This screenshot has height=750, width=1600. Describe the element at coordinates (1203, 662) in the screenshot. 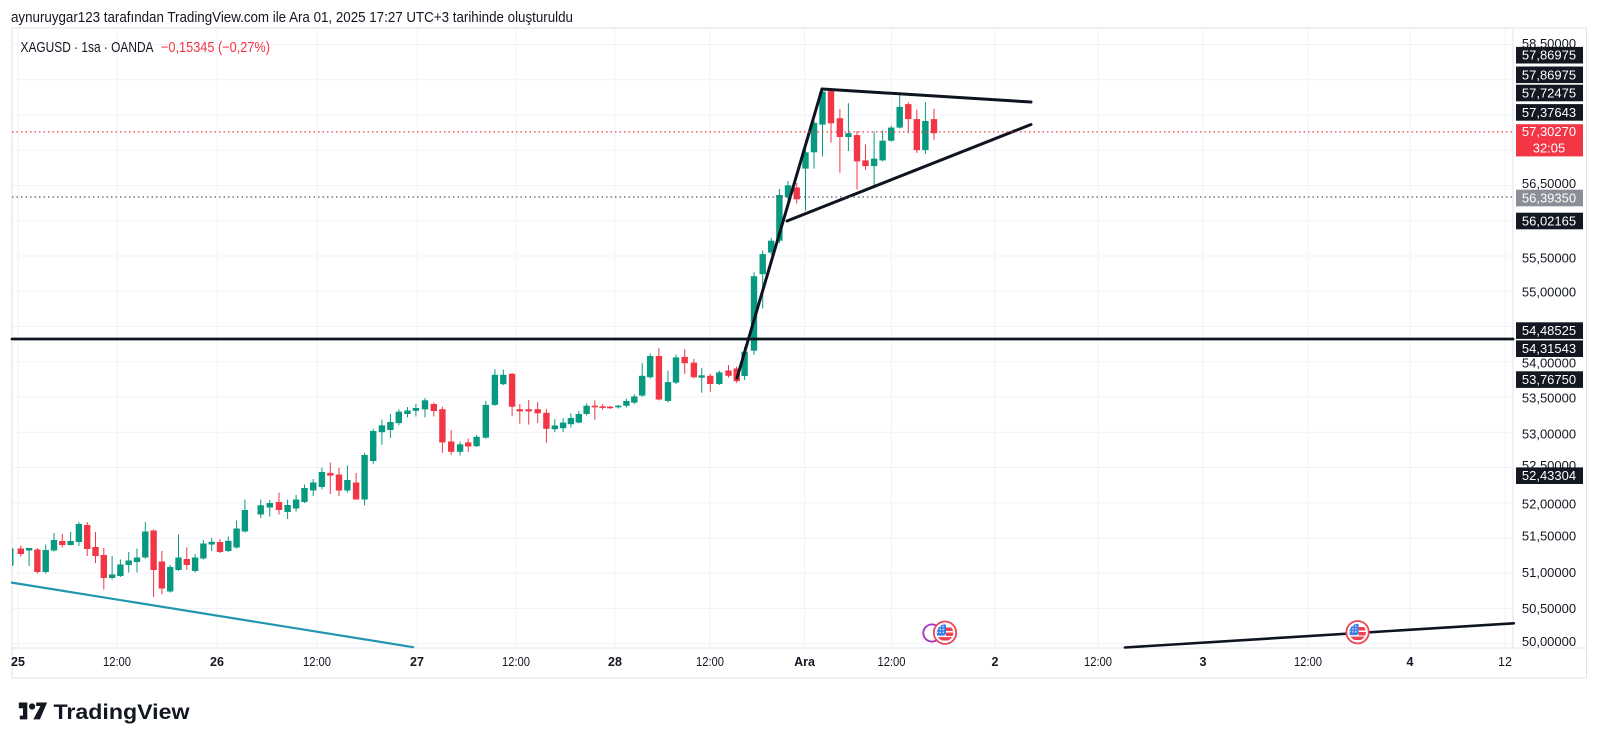

I see `svg-text: 3` at that location.